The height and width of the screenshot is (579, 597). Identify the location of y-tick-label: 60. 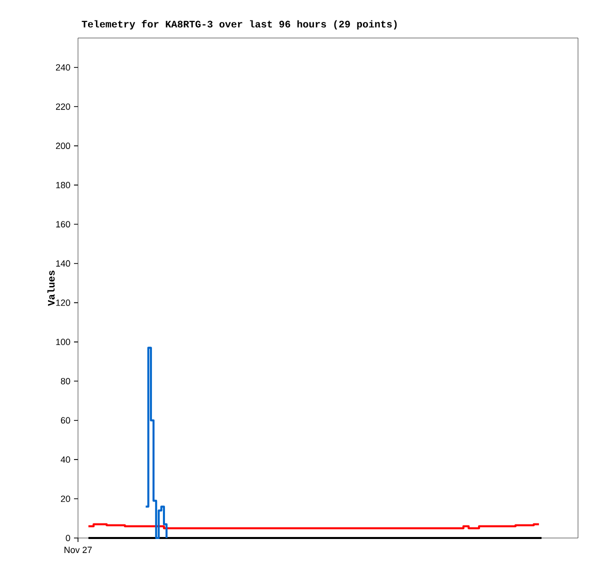
(65, 420).